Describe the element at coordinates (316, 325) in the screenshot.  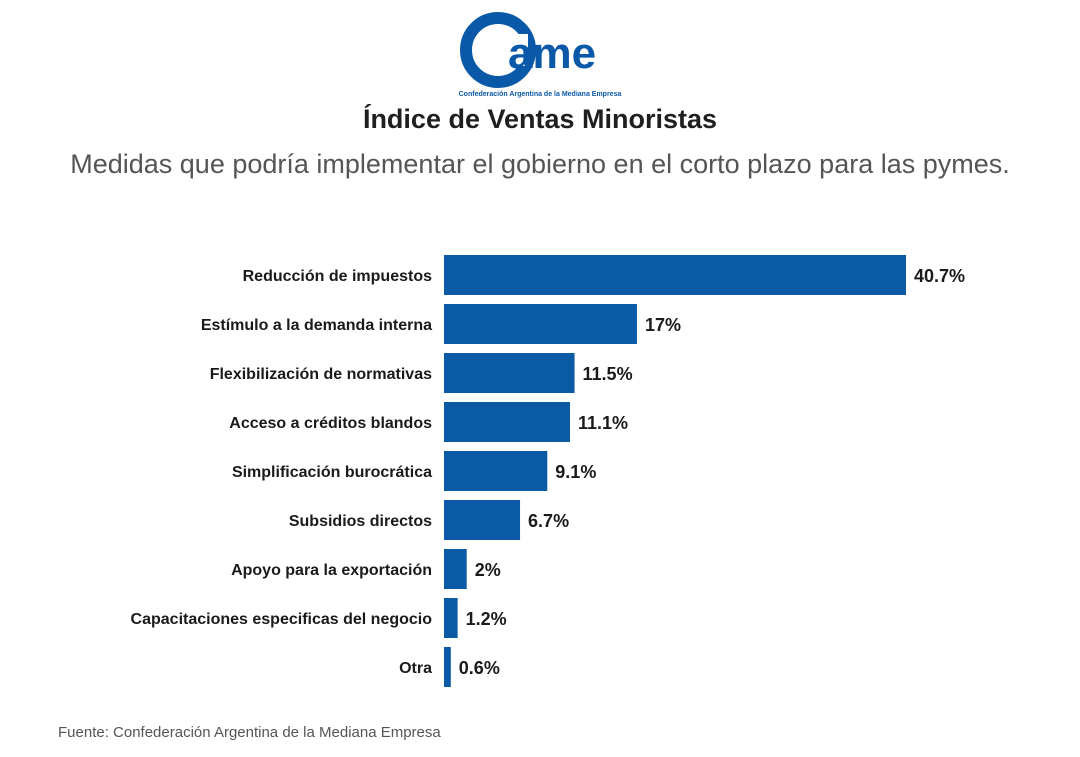
I see `category-label: Estímulo a la demanda interna` at that location.